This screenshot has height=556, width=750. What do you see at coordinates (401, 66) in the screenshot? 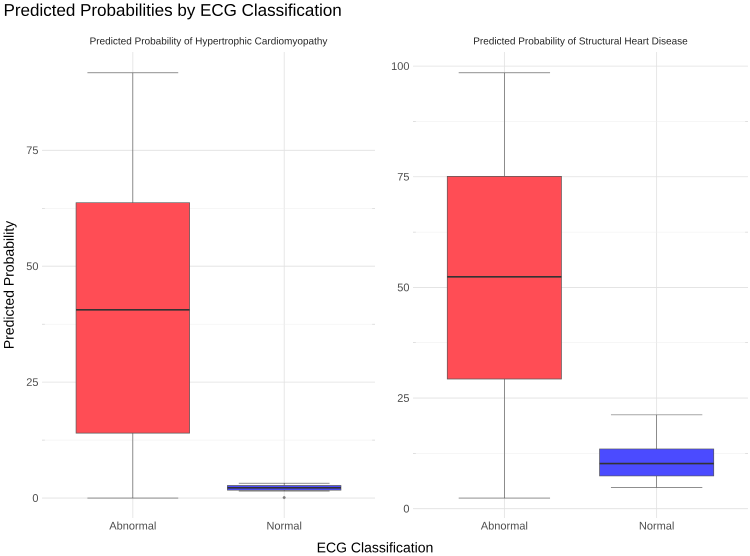
I see `y-tick-label: 100` at bounding box center [401, 66].